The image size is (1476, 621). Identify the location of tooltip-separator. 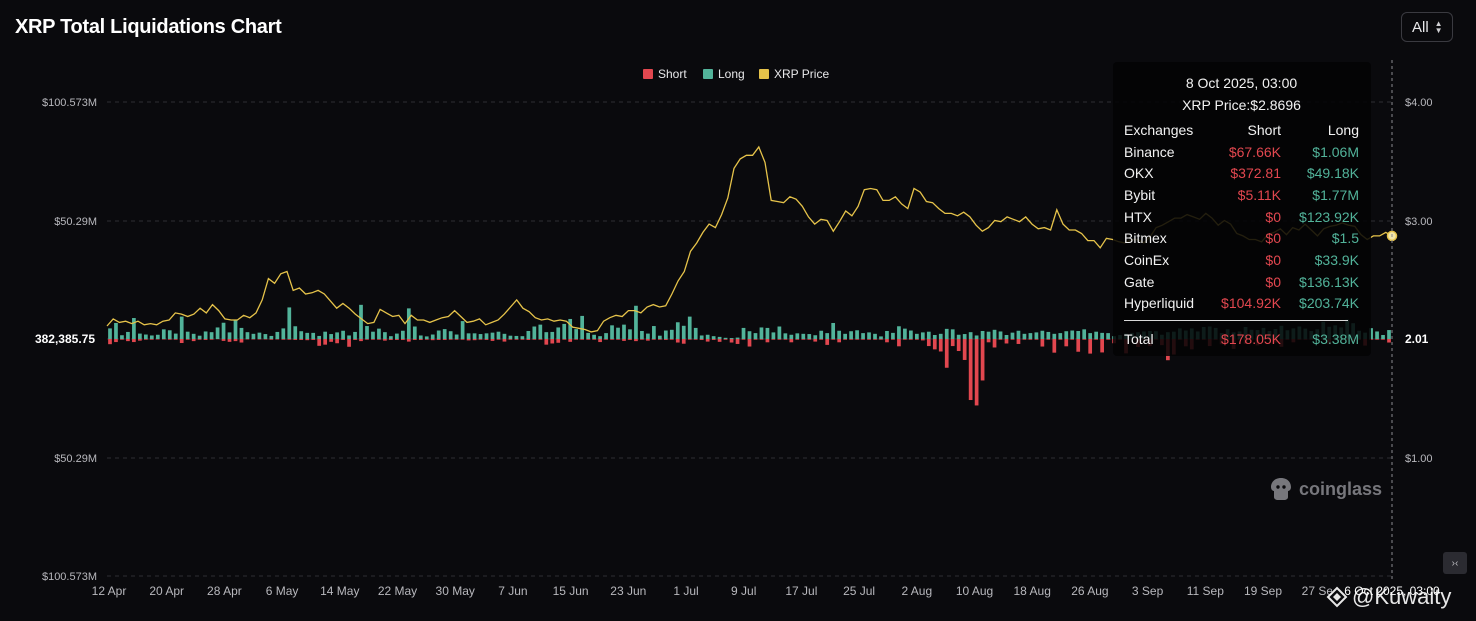
(1236, 321).